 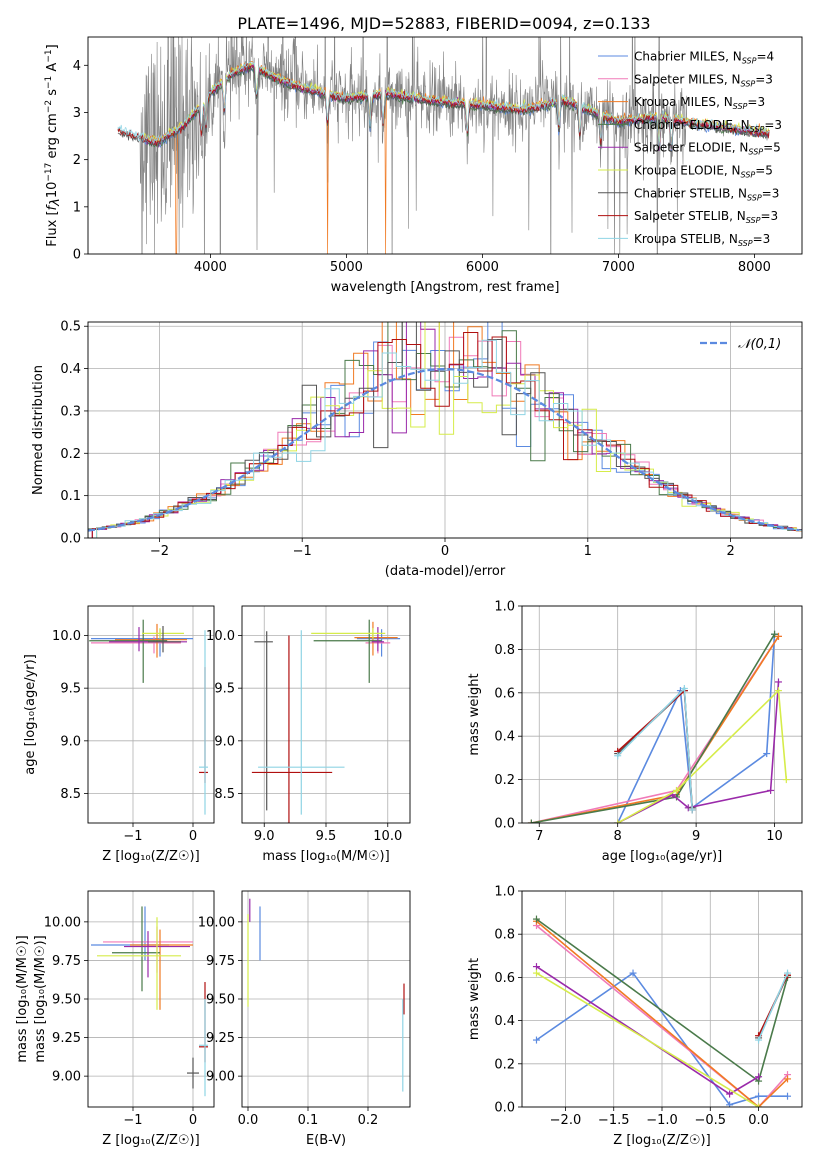 I want to click on y-label-part: erg cm, so click(x=52, y=137).